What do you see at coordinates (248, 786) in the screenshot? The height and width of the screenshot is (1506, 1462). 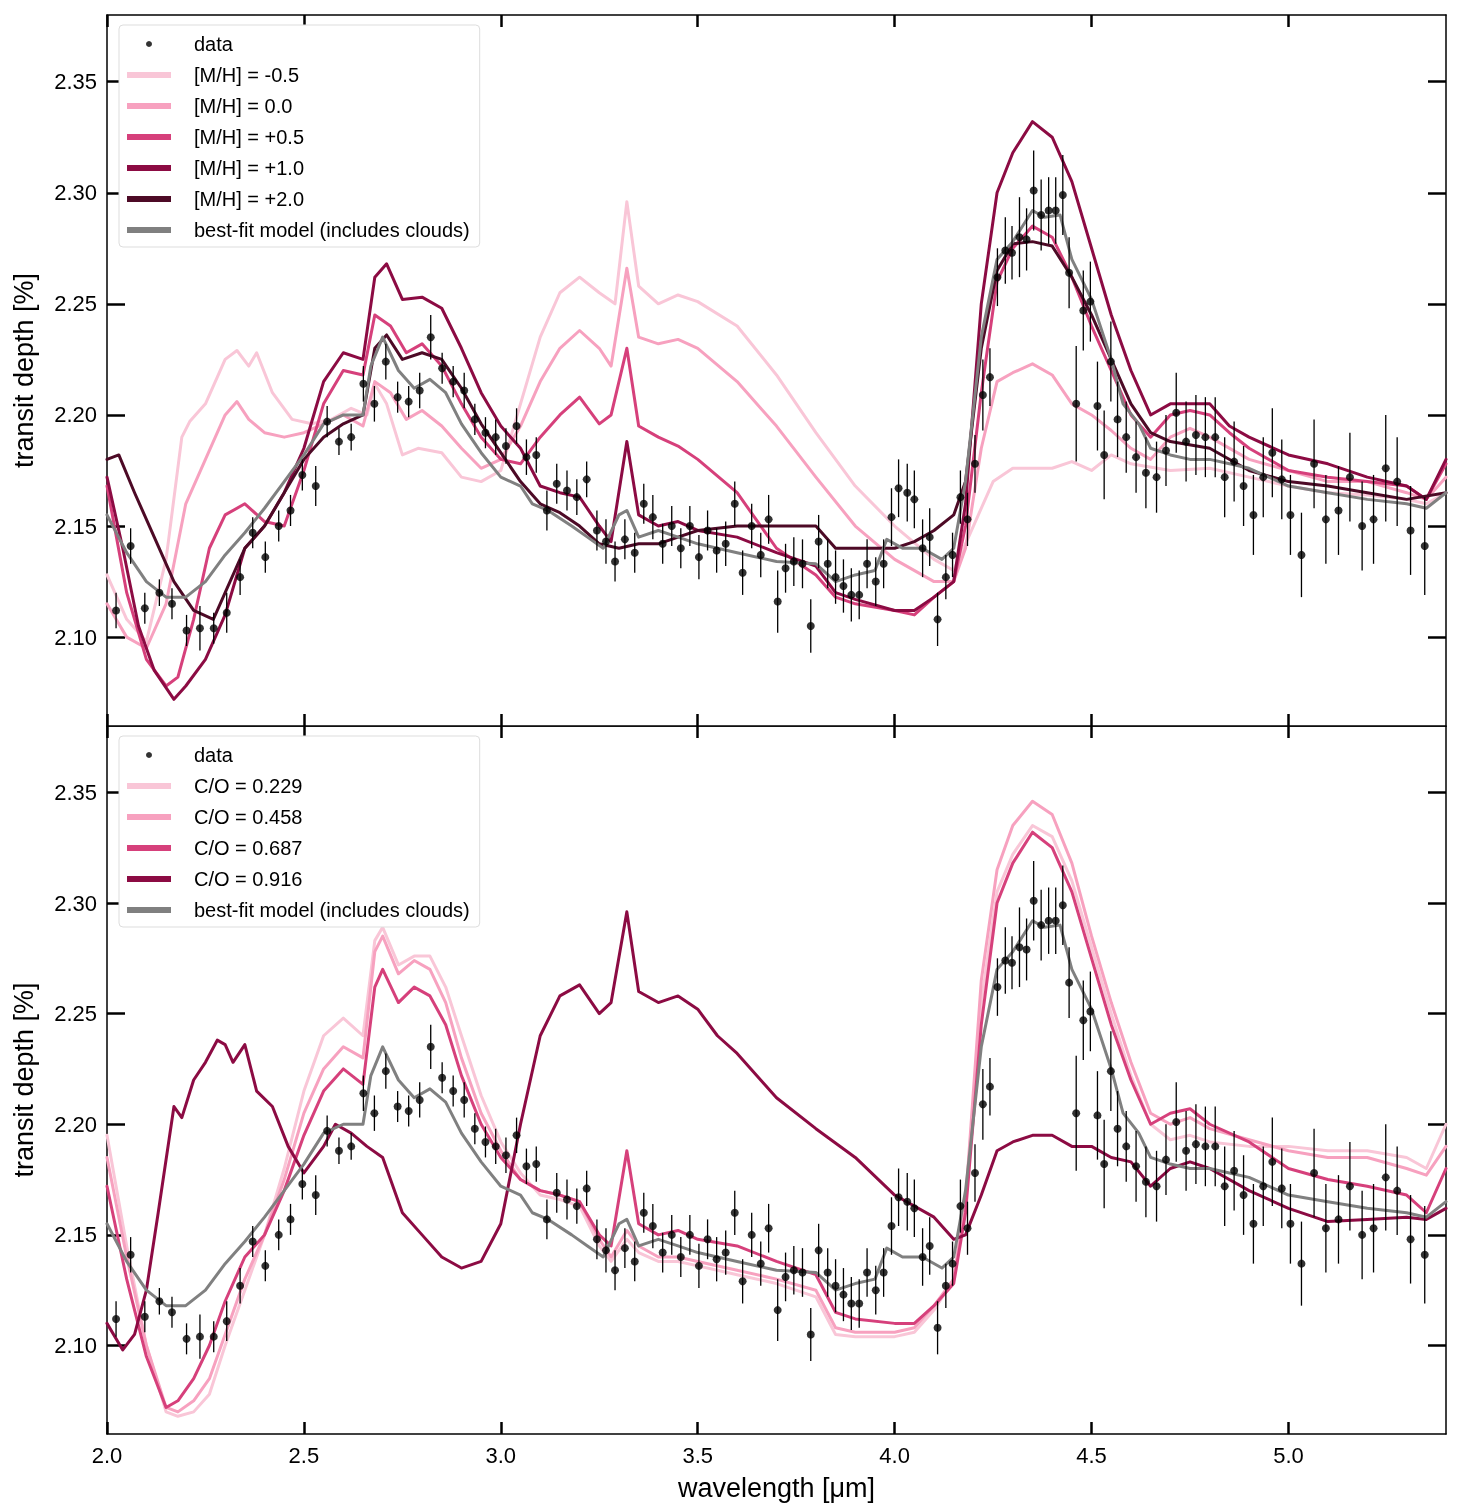 I see `legend-label: C/O = 0.229` at bounding box center [248, 786].